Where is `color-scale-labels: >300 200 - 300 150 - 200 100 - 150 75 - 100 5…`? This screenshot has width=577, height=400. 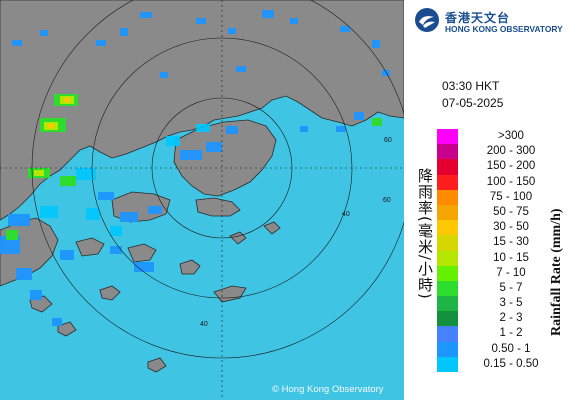 color-scale-labels: >300 200 - 300 150 - 200 100 - 150 75 - 100 5… is located at coordinates (511, 250).